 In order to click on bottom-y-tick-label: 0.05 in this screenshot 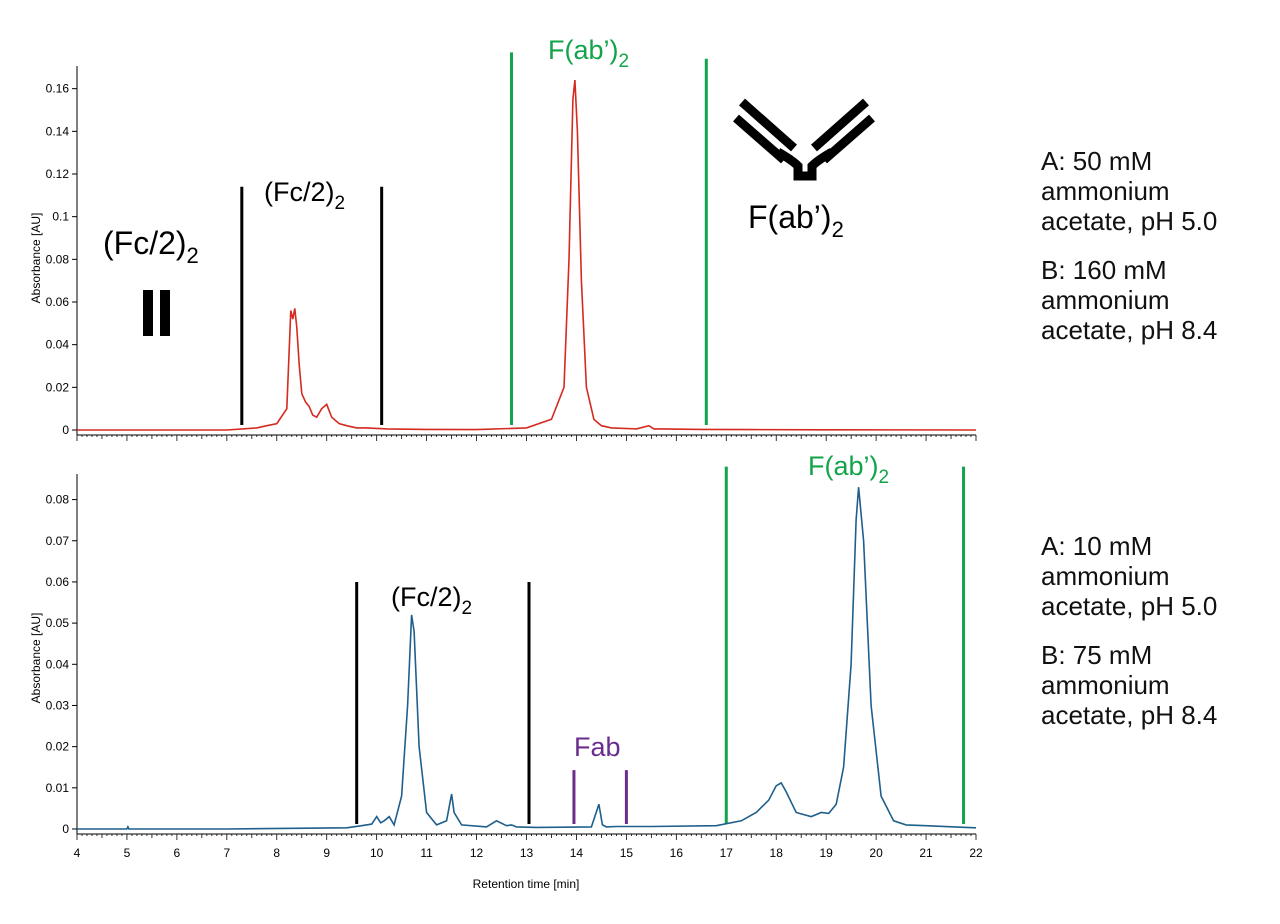, I will do `click(58, 623)`.